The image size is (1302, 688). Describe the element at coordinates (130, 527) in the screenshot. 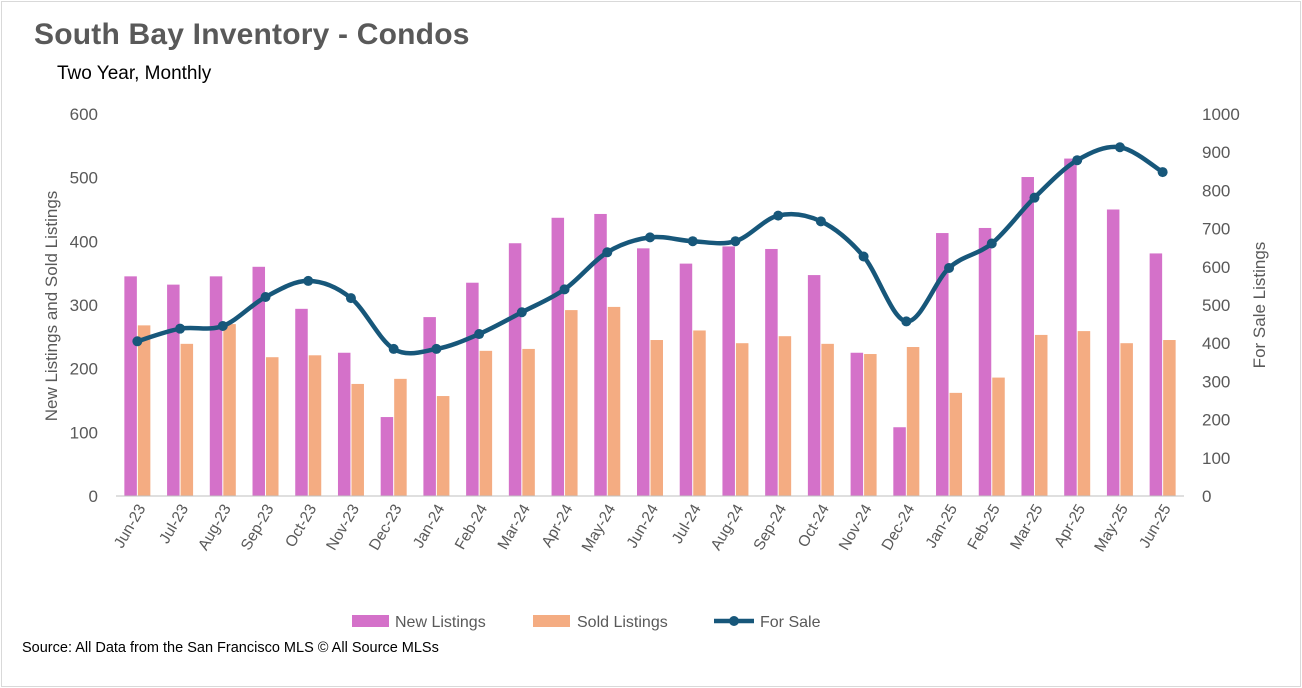

I see `x-tick-label: Jun-23` at that location.